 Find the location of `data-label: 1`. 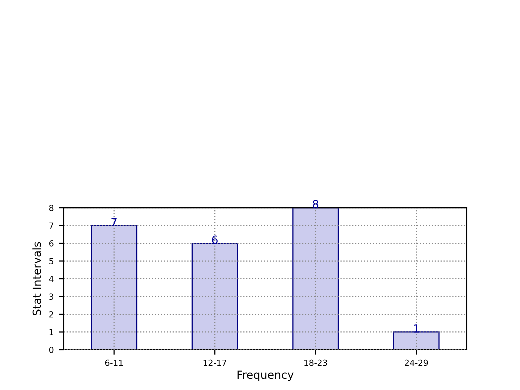

data-label: 1 is located at coordinates (417, 328).